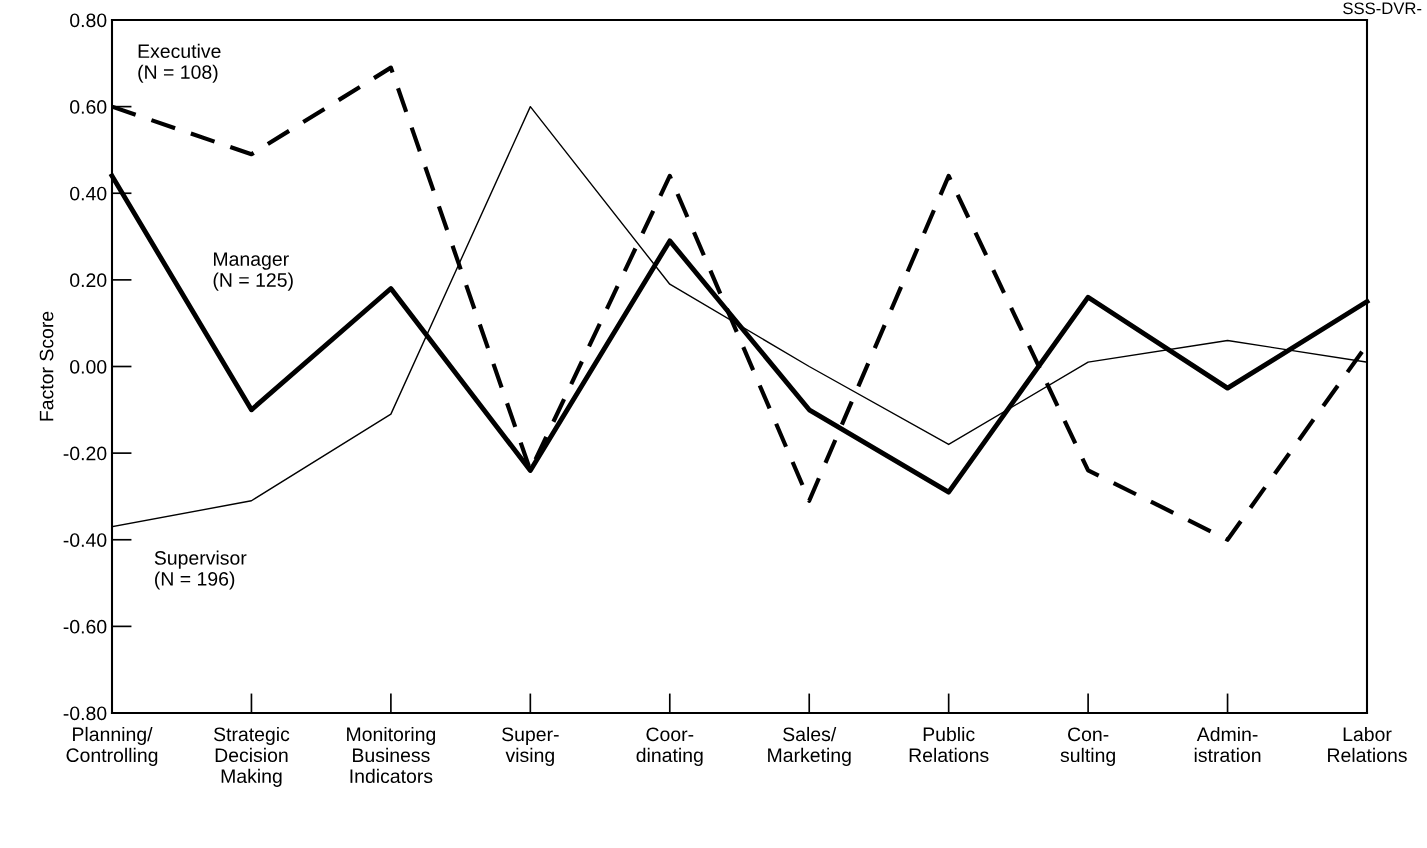 Image resolution: width=1427 pixels, height=848 pixels. I want to click on y-tick-label: 0.00, so click(88, 366).